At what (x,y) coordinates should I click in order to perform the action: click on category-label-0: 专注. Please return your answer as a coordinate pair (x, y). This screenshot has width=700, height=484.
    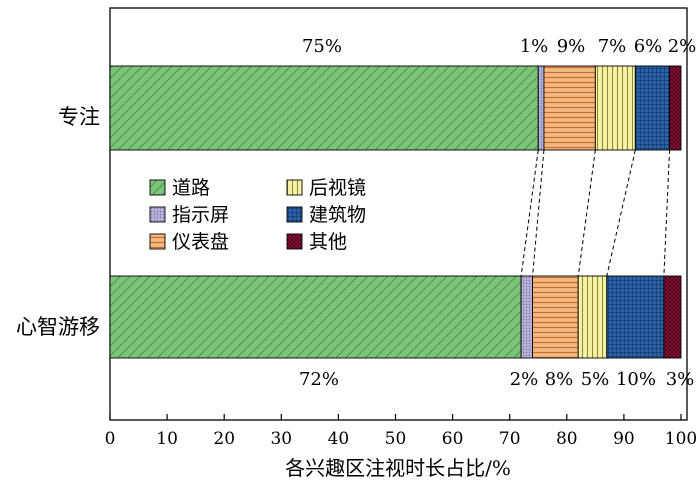
    Looking at the image, I should click on (79, 117).